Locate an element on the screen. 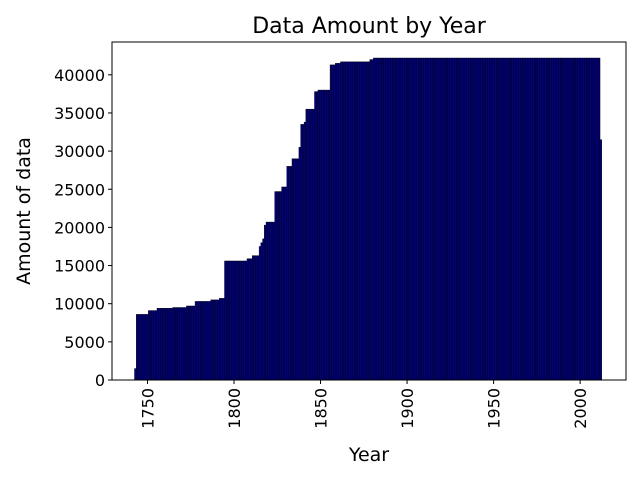  x-tick-label: 1900 is located at coordinates (407, 408).